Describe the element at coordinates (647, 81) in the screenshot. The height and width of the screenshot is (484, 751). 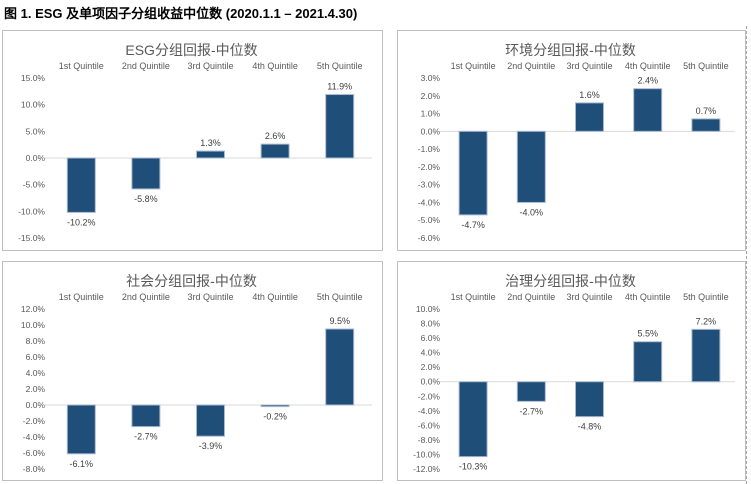
I see `data-label: 2.4%` at that location.